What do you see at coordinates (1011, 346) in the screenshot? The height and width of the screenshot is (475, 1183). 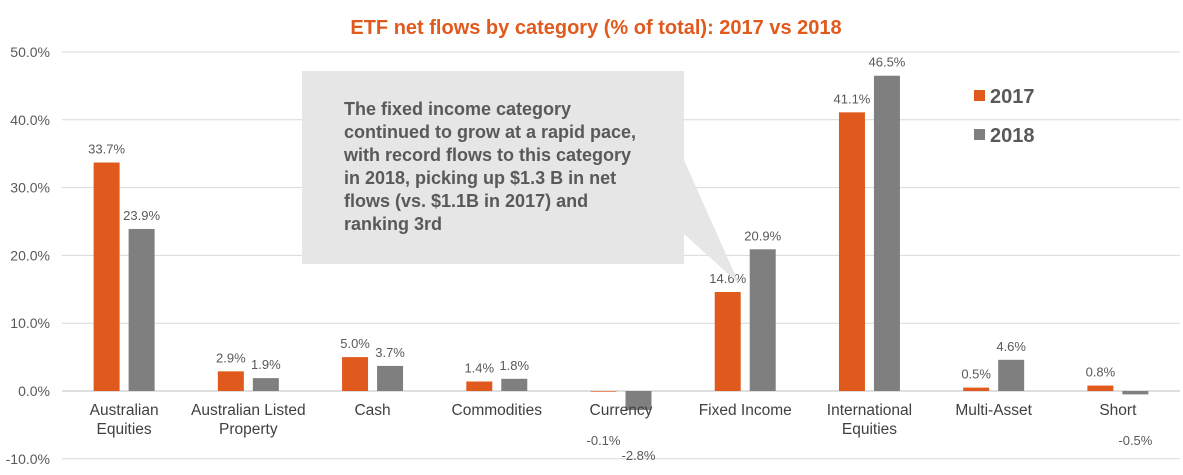 I see `data-label: 4.6%` at bounding box center [1011, 346].